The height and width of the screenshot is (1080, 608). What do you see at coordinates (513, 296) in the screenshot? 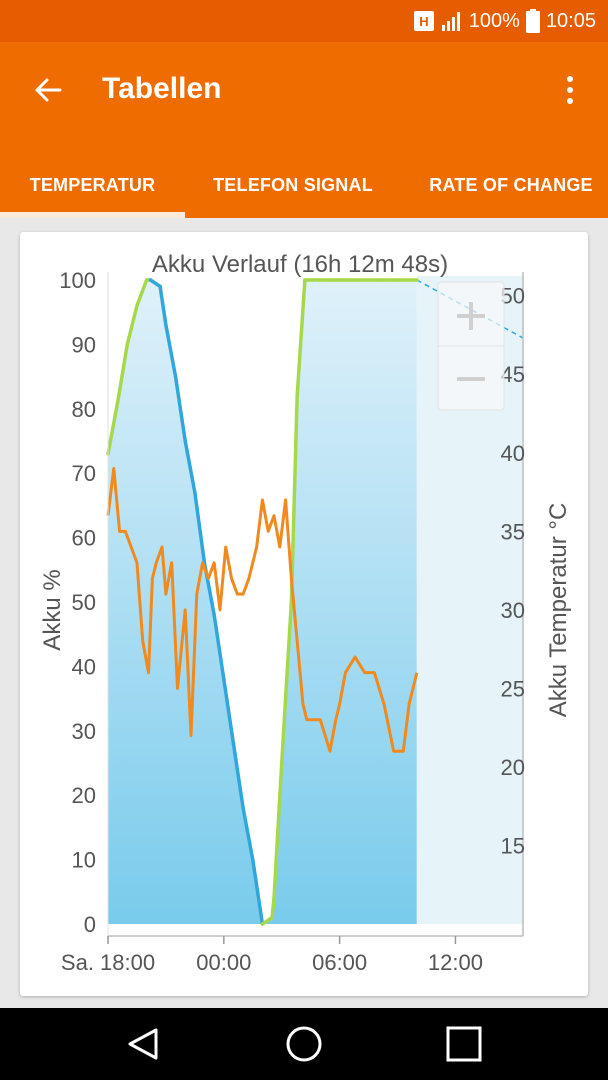
I see `y2-tick-label: 50` at bounding box center [513, 296].